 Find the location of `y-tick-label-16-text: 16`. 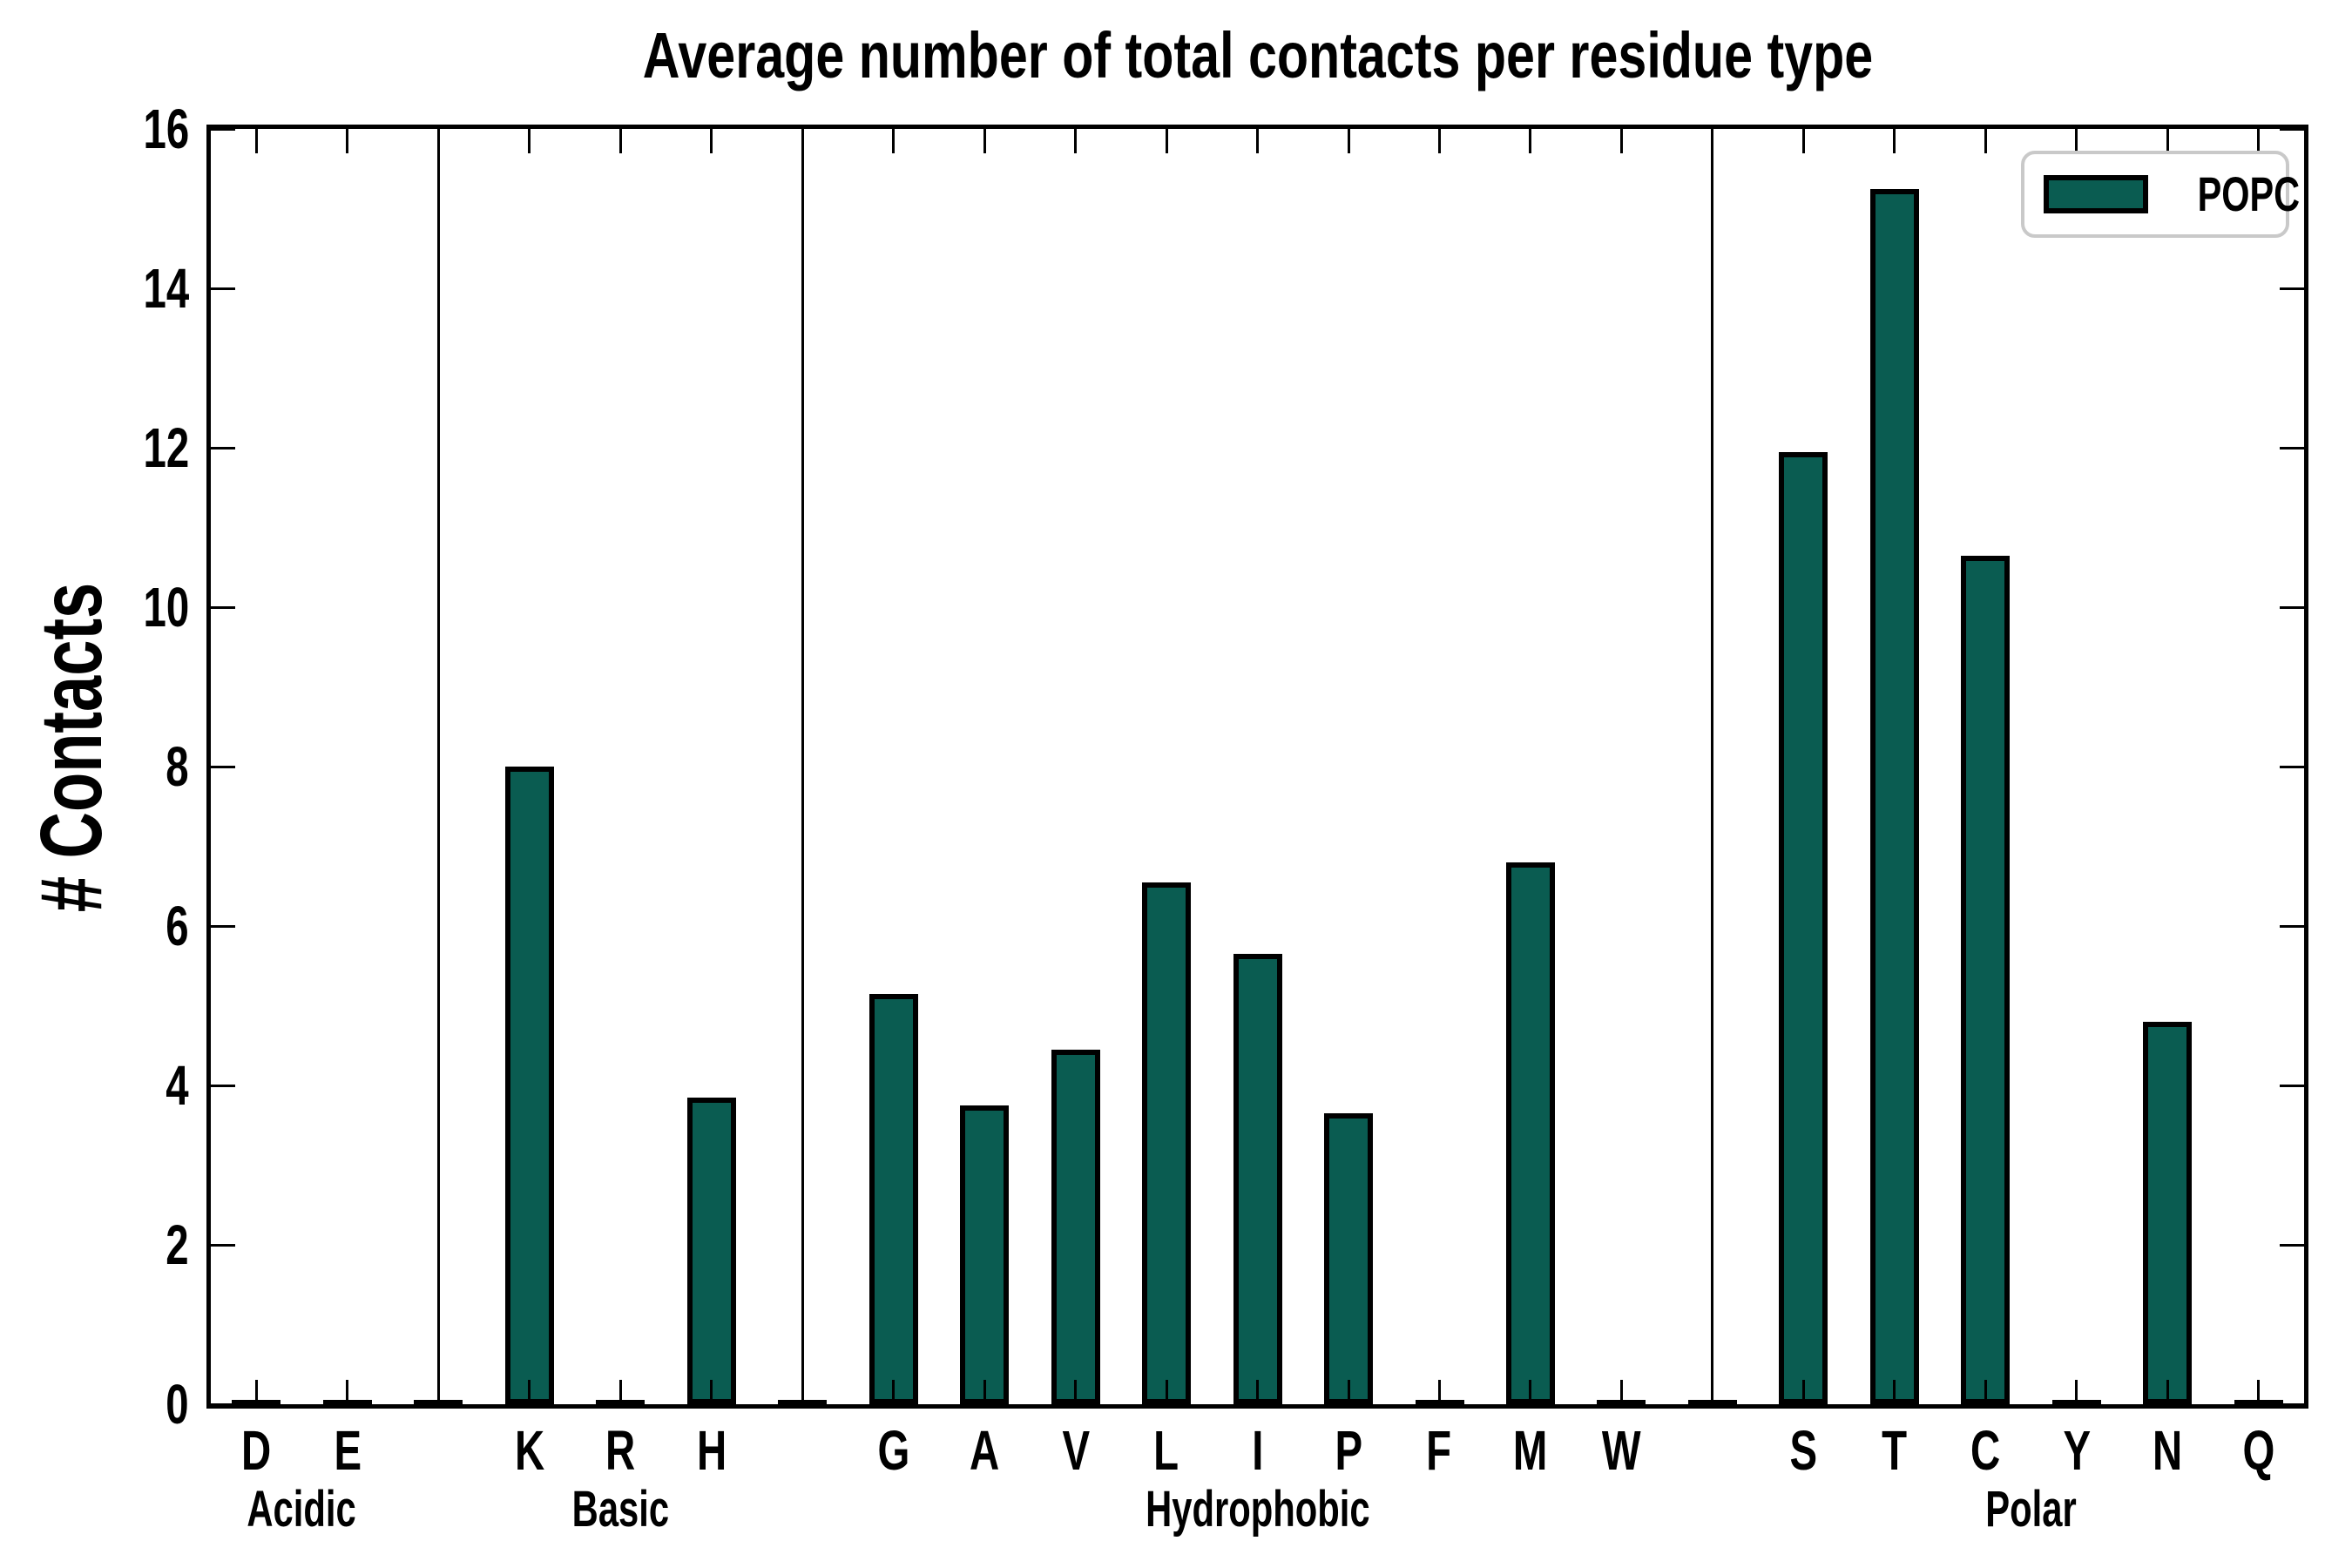

y-tick-label-16-text: 16 is located at coordinates (166, 129).